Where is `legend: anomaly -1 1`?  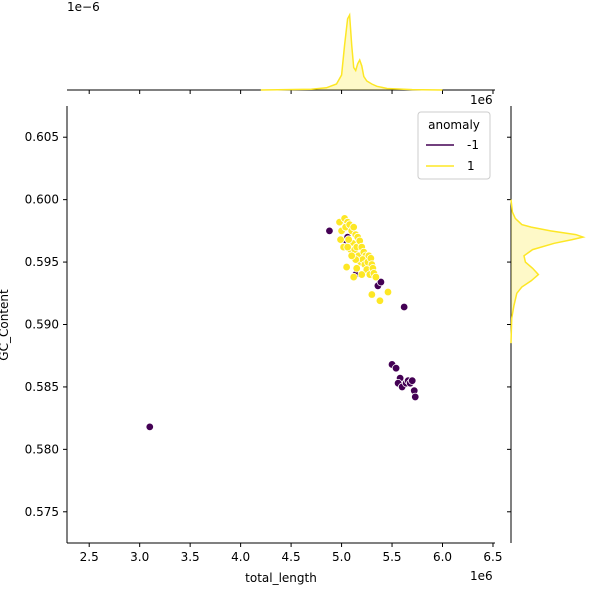 legend: anomaly -1 1 is located at coordinates (454, 145).